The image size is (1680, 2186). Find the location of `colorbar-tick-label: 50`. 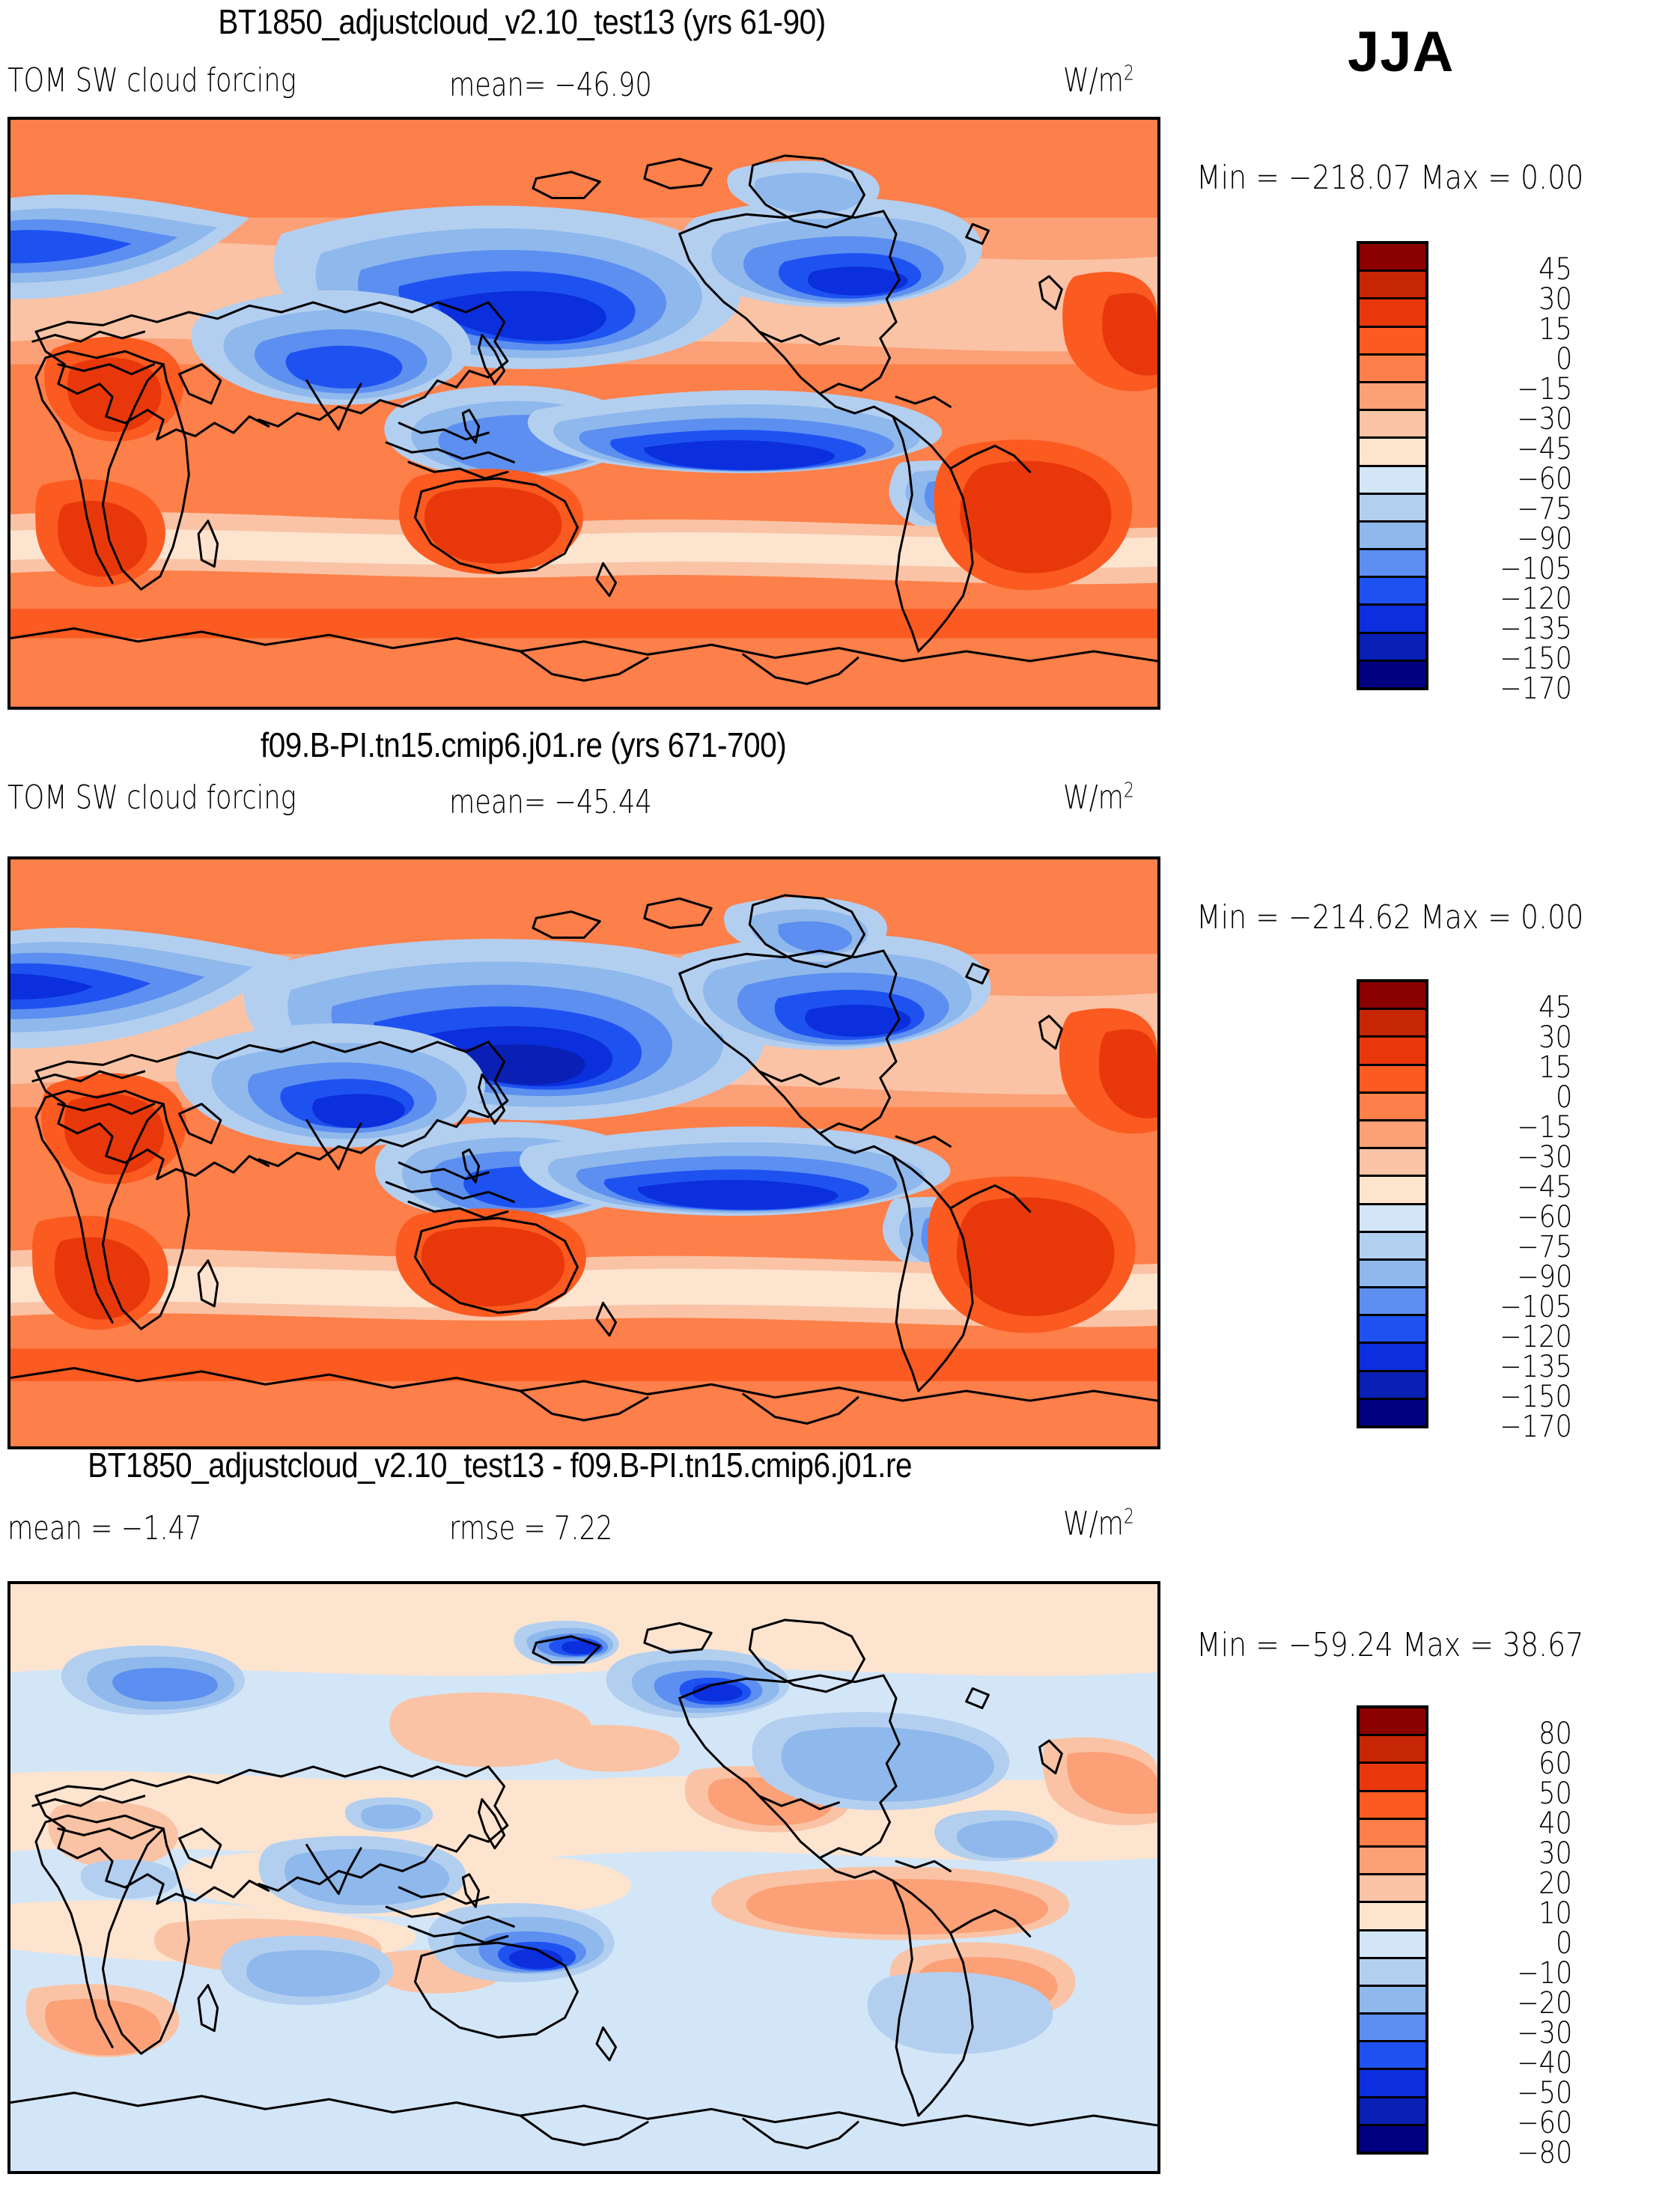

colorbar-tick-label: 50 is located at coordinates (1555, 1793).